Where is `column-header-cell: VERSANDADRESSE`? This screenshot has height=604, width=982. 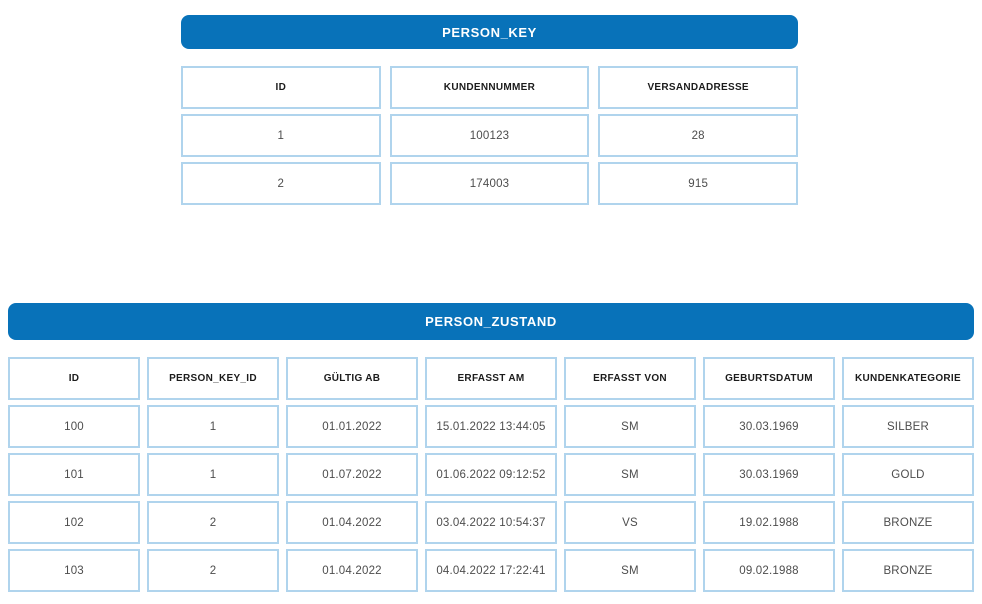
column-header-cell: VERSANDADRESSE is located at coordinates (698, 87).